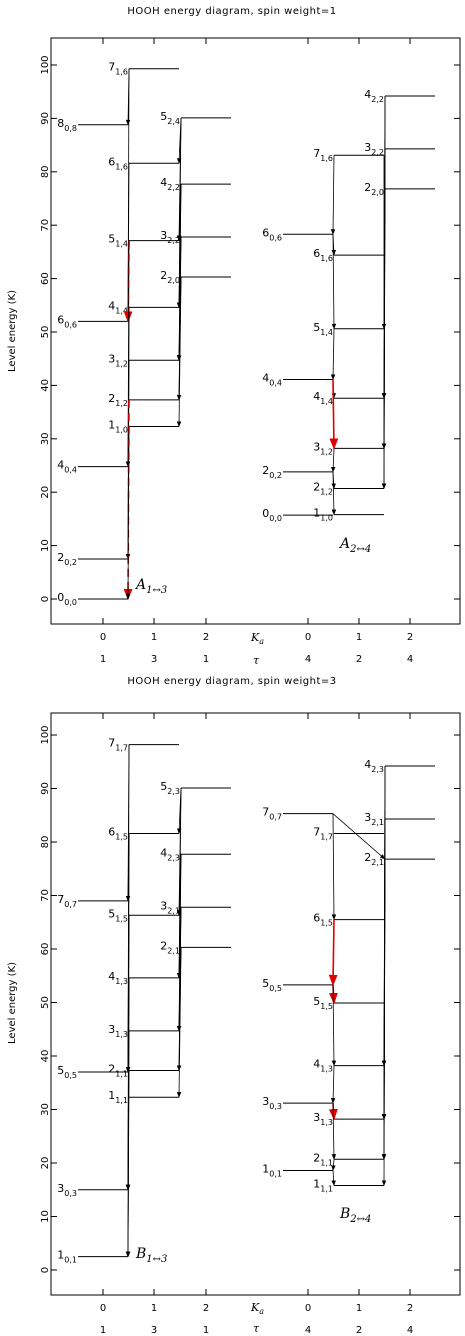  I want to click on ka-axis-label: Ka, so click(257, 1308).